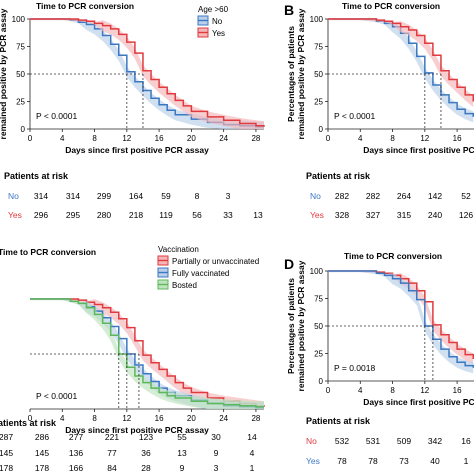 This screenshot has height=474, width=474. Describe the element at coordinates (321, 381) in the screenshot. I see `y-tick-label: 0` at that location.